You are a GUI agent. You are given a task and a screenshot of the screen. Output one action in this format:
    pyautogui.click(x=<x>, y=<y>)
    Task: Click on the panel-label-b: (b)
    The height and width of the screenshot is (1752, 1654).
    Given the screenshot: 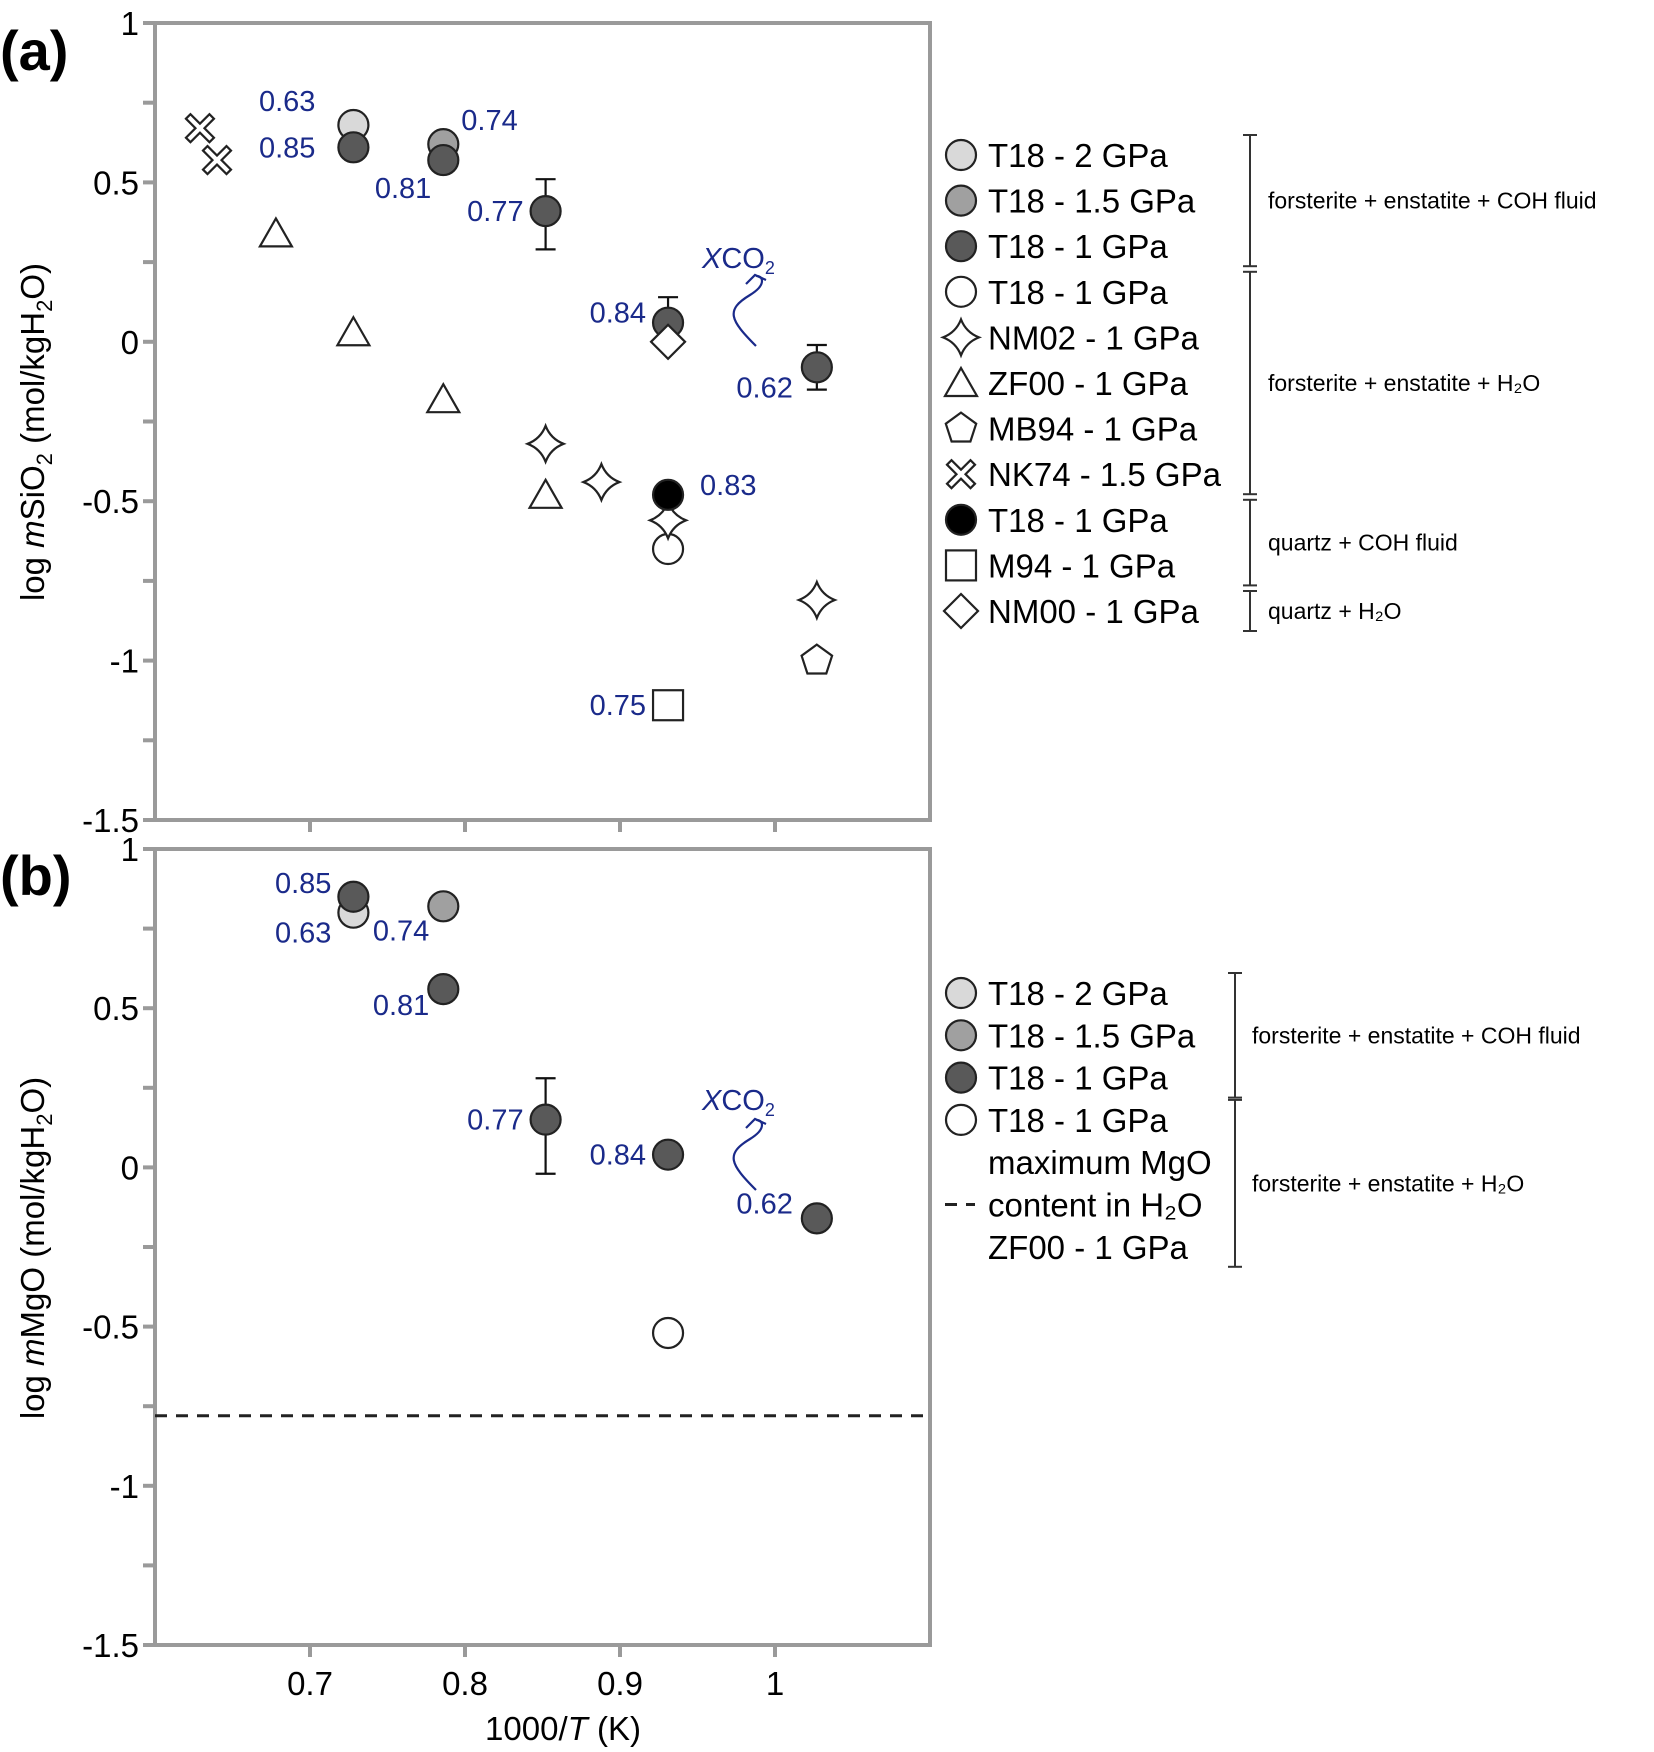 What is the action you would take?
    pyautogui.click(x=36, y=875)
    